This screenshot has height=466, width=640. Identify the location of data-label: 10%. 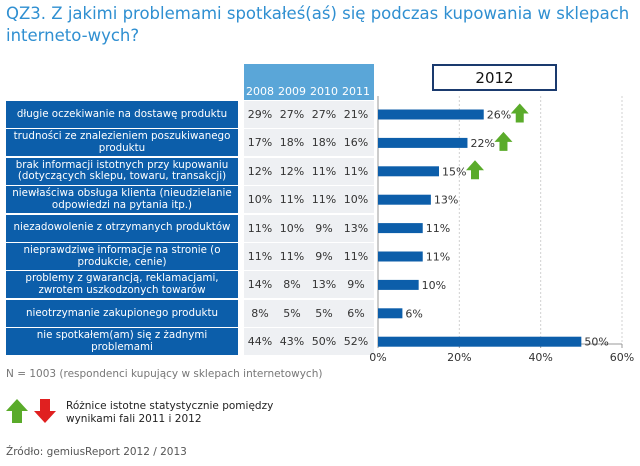
(434, 285).